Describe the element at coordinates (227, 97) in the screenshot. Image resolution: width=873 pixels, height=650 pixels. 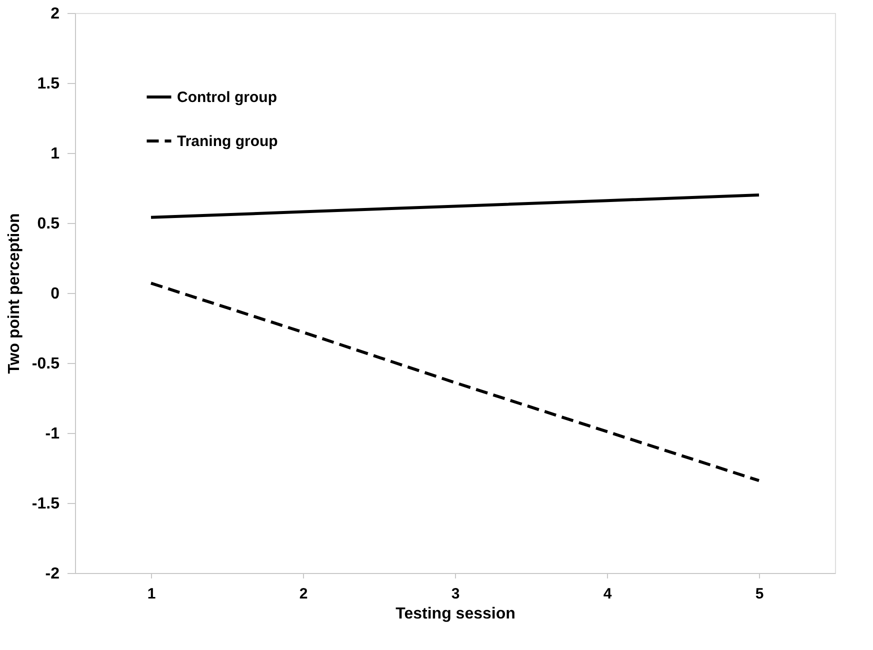
I see `legend-label: Control group` at that location.